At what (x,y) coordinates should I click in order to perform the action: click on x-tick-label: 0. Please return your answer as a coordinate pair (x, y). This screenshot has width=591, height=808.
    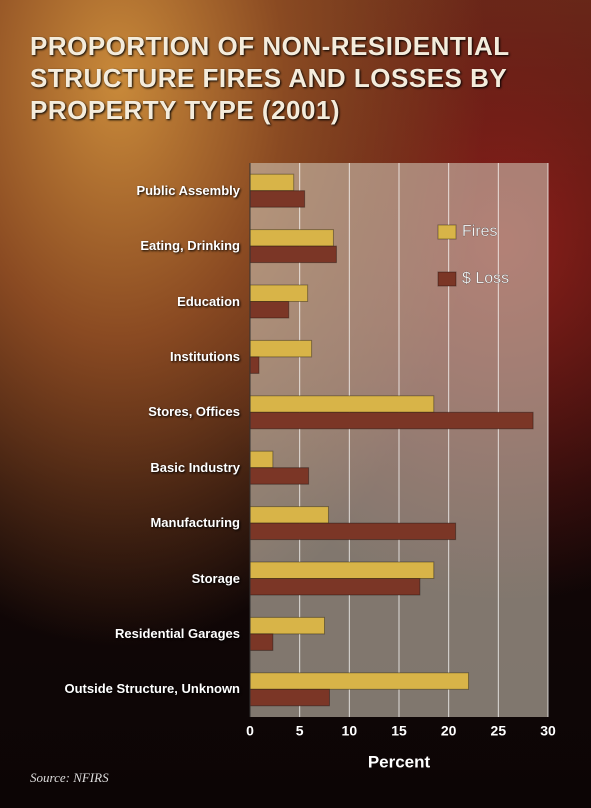
    Looking at the image, I should click on (250, 731).